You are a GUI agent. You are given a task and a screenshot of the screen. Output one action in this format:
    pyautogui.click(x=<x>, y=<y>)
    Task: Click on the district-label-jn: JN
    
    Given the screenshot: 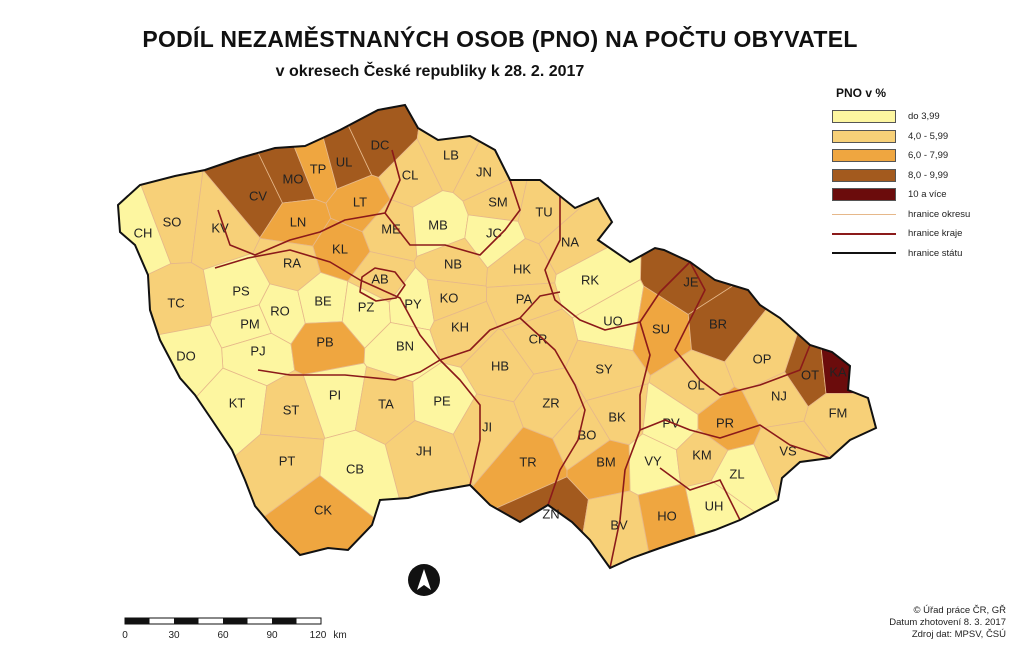 What is the action you would take?
    pyautogui.click(x=484, y=171)
    